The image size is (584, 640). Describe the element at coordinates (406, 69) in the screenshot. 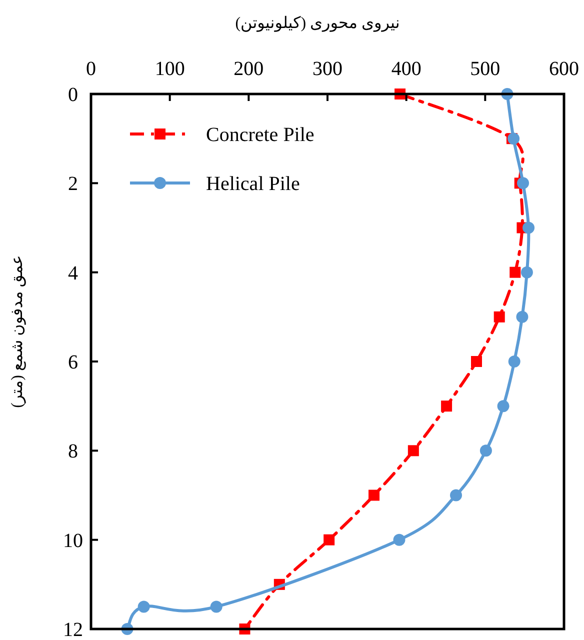

I see `x-tick-label: 400` at that location.